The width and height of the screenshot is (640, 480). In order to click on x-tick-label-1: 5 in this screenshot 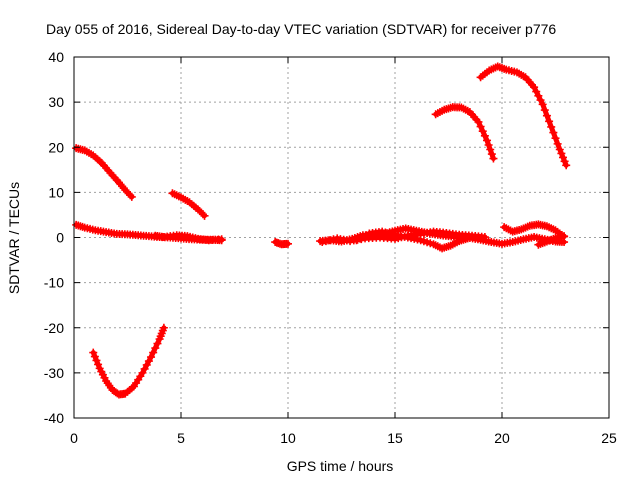, I will do `click(181, 438)`.